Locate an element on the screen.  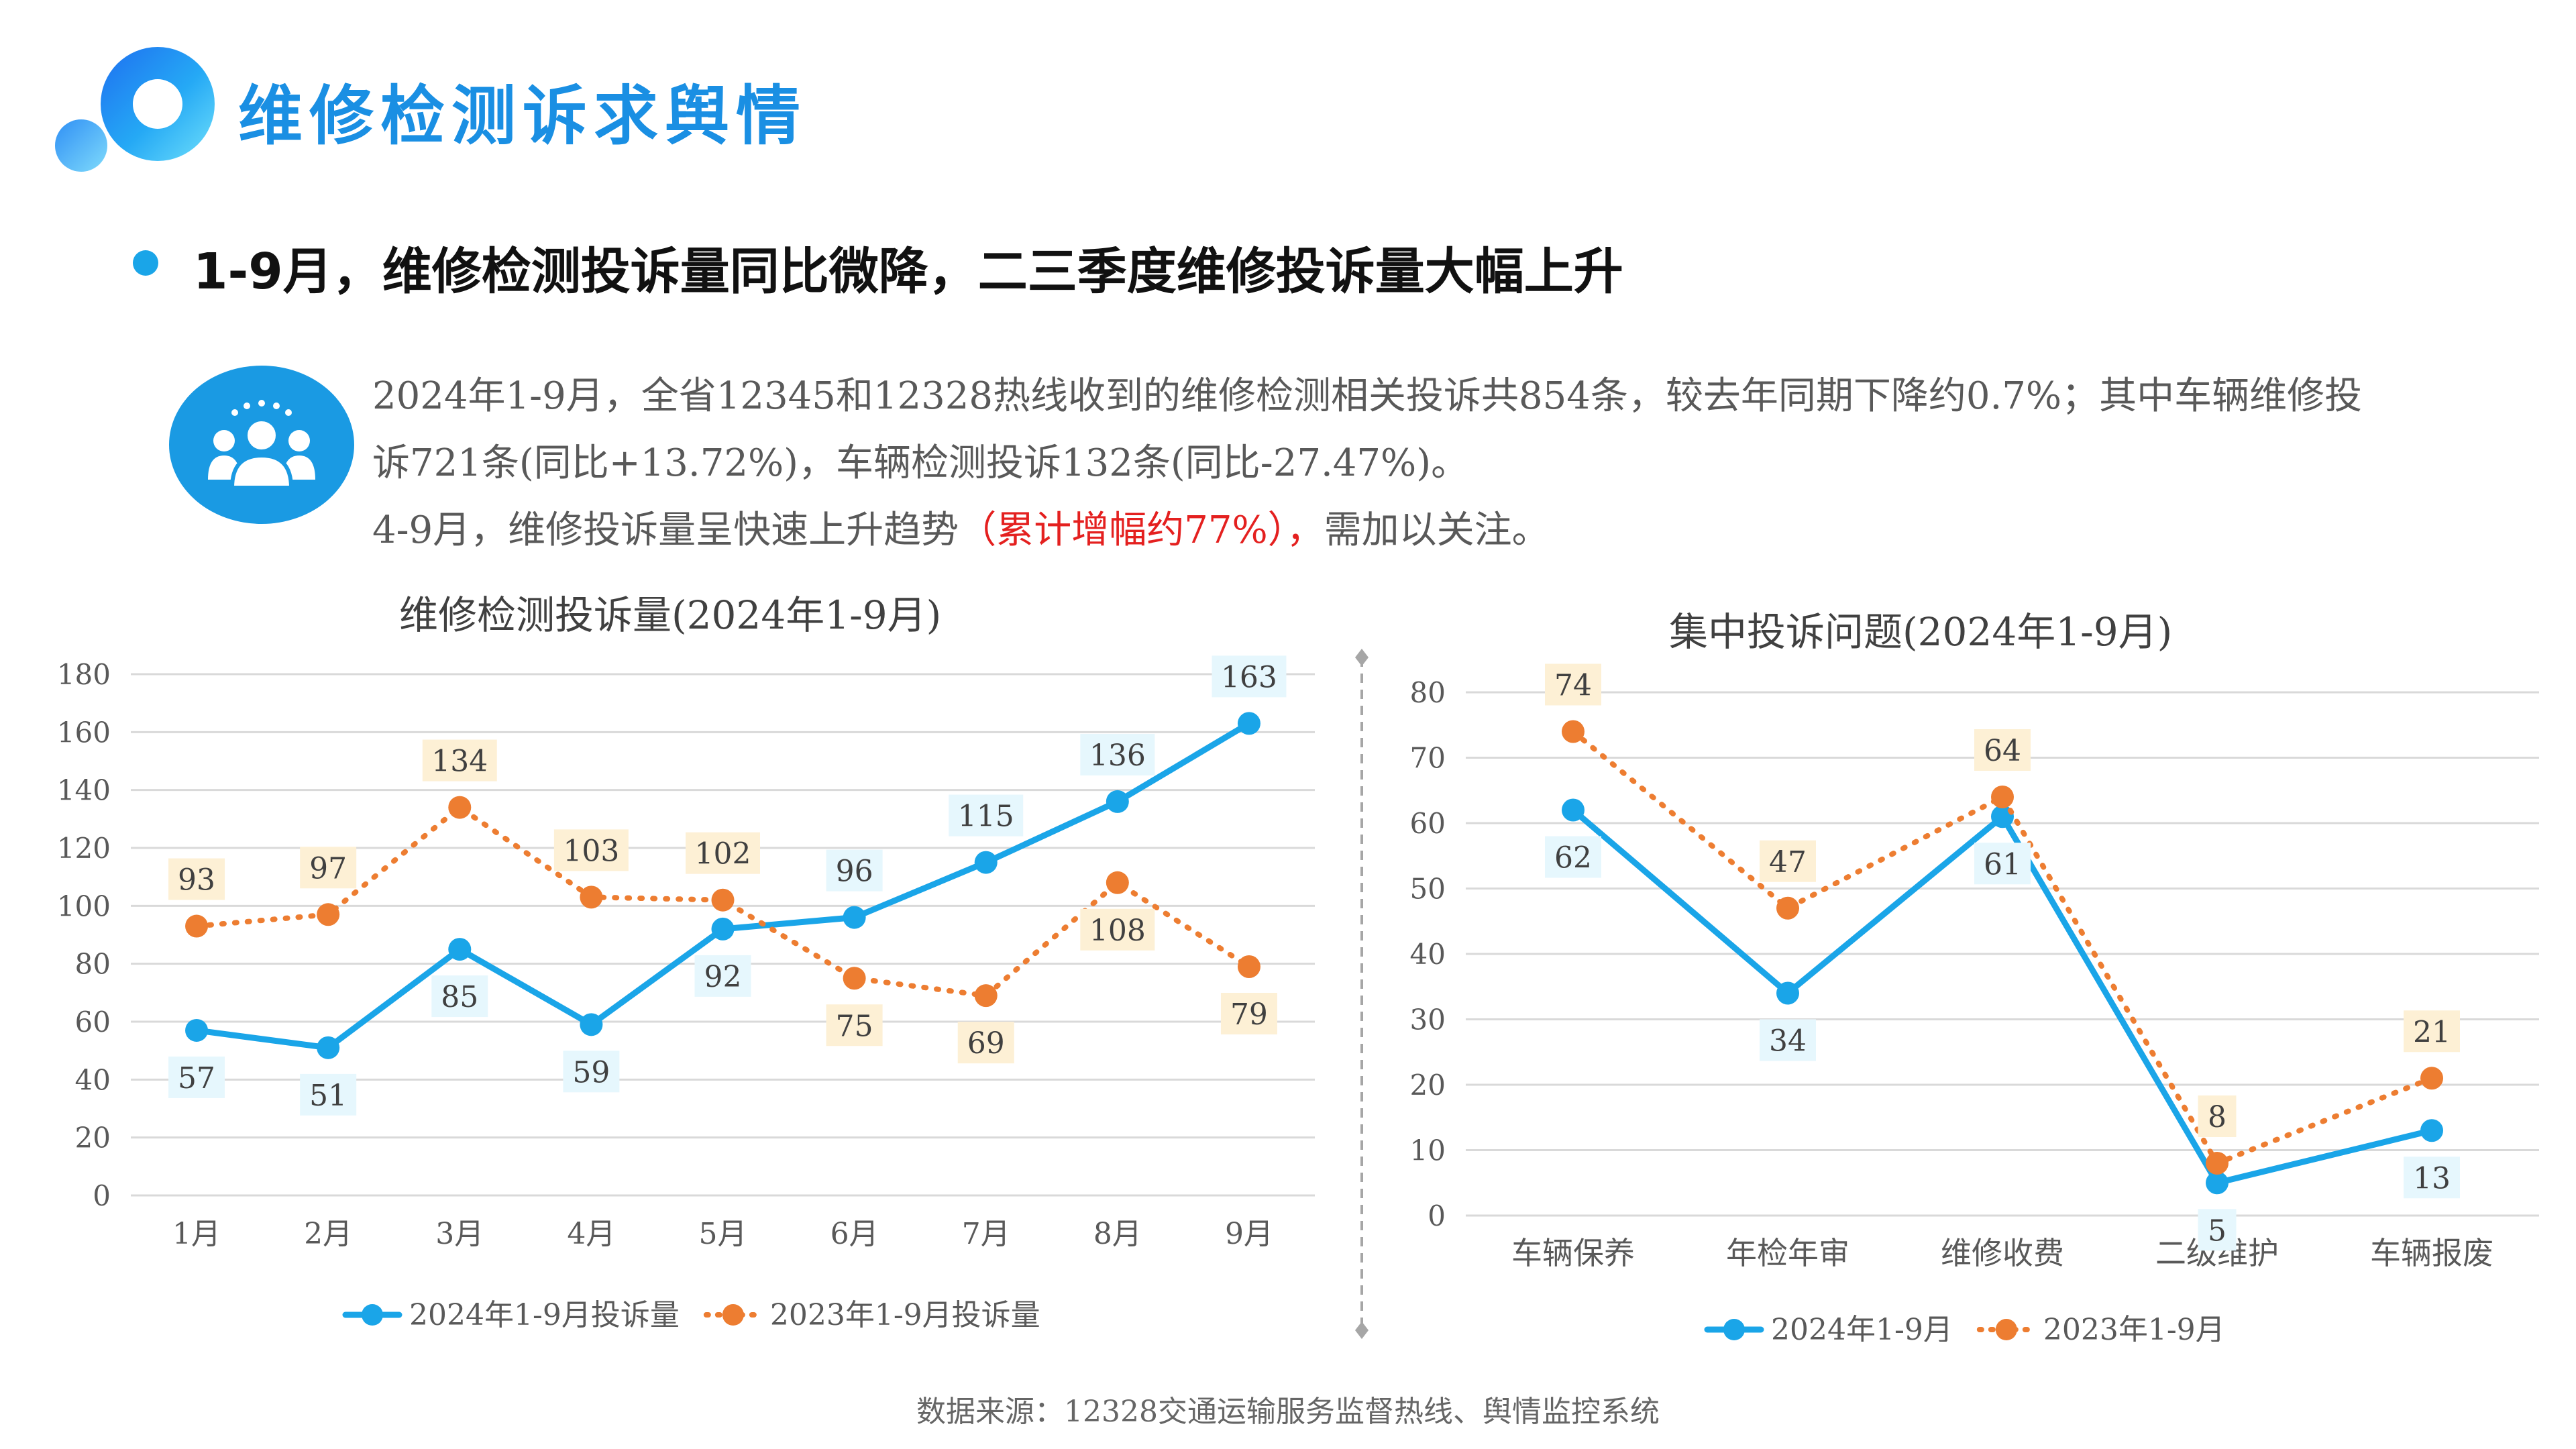
logo-small-circle is located at coordinates (81, 145).